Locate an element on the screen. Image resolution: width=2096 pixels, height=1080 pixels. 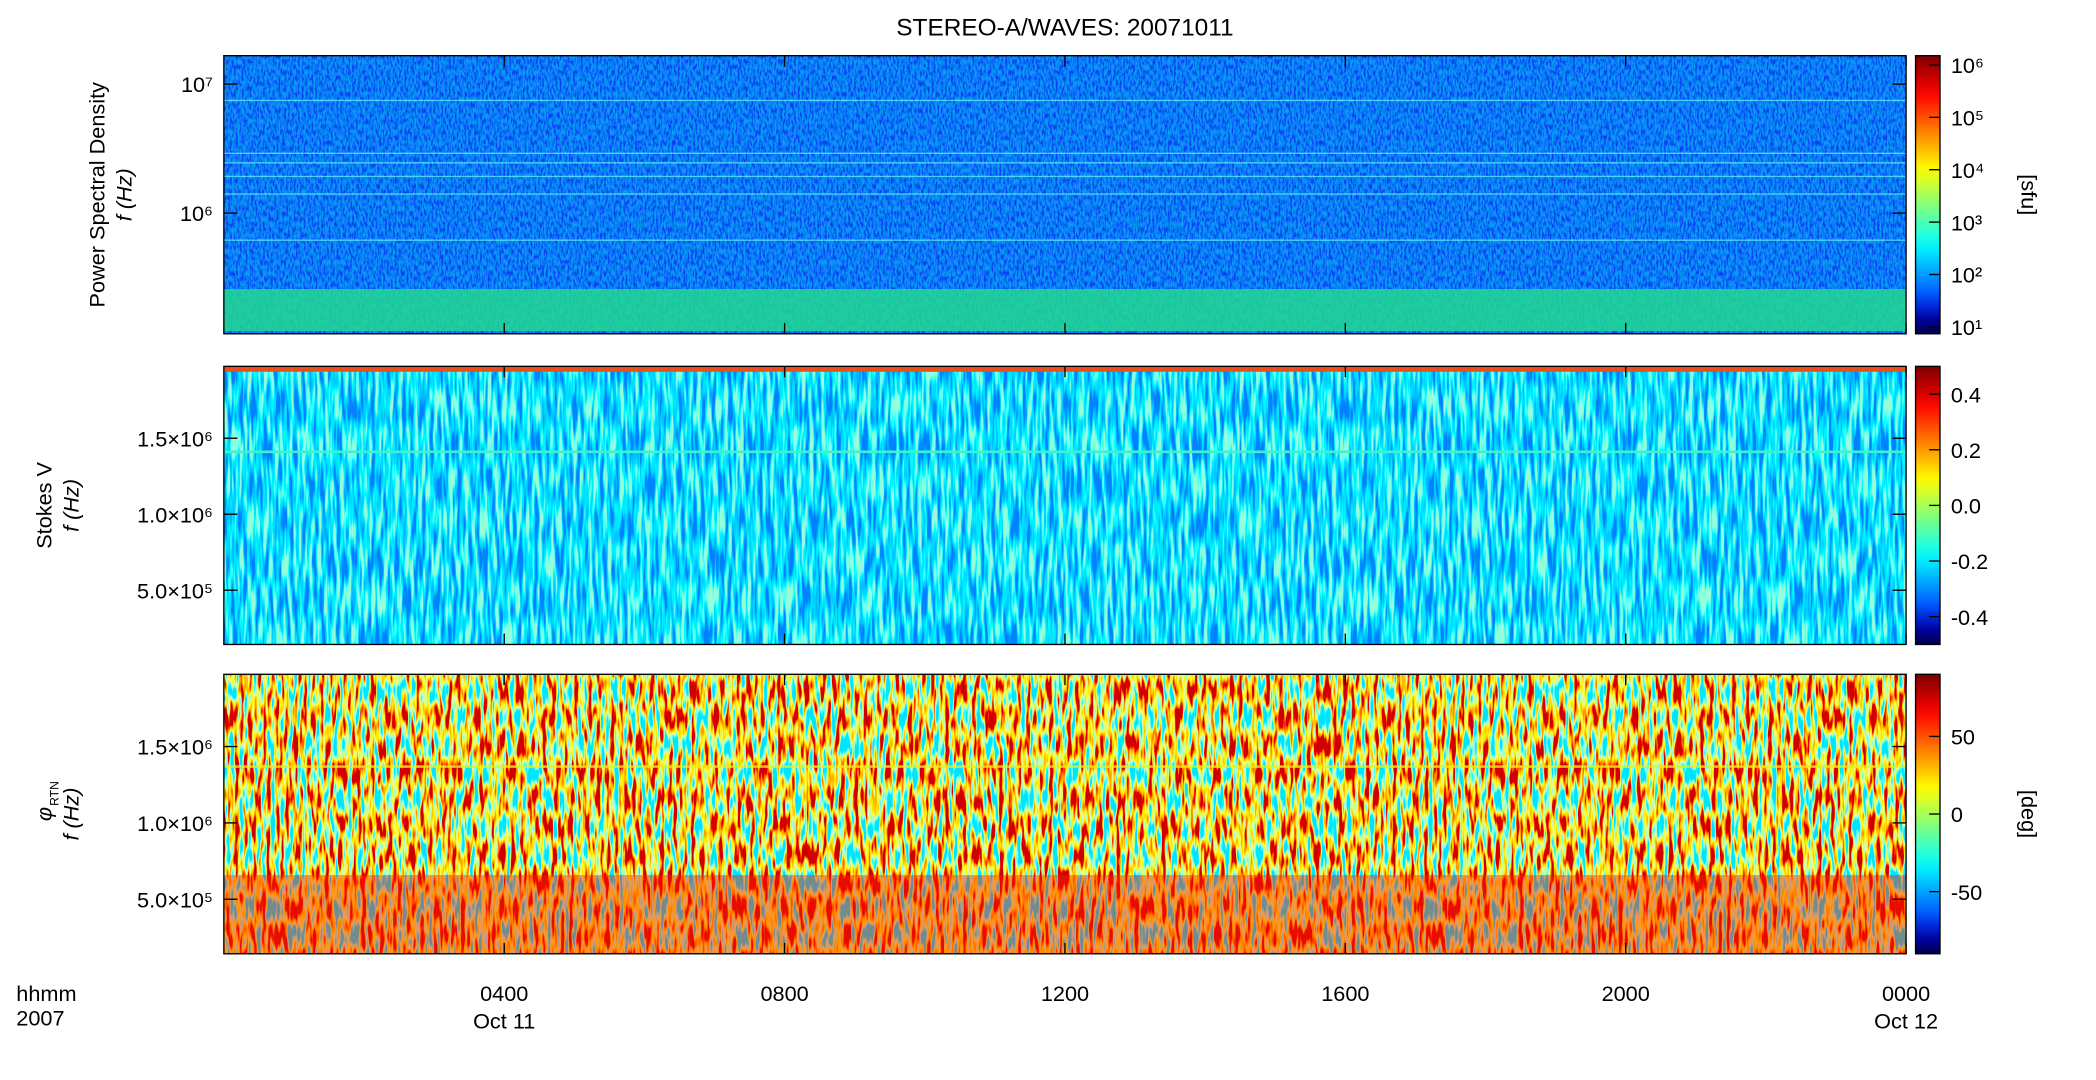
colorbar-tick-label: -50 is located at coordinates (1966, 892).